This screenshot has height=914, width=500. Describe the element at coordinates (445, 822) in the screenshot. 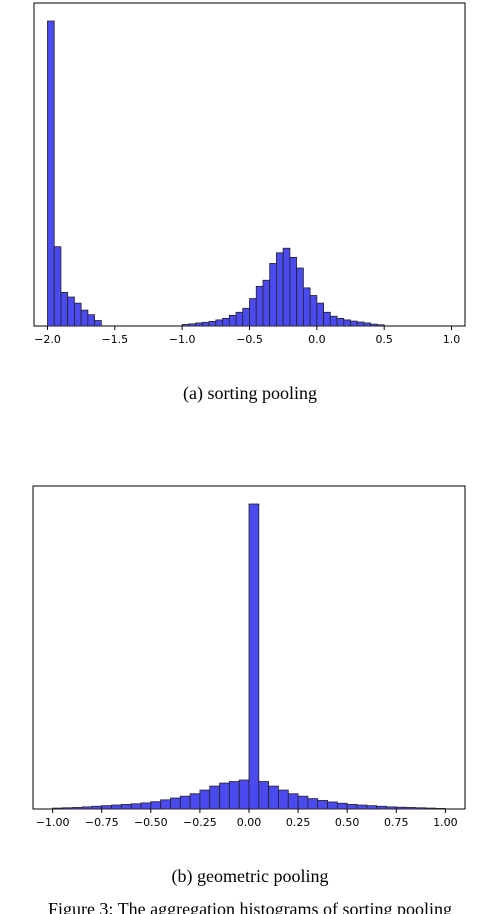

I see `x-tick-label: 1.00` at that location.